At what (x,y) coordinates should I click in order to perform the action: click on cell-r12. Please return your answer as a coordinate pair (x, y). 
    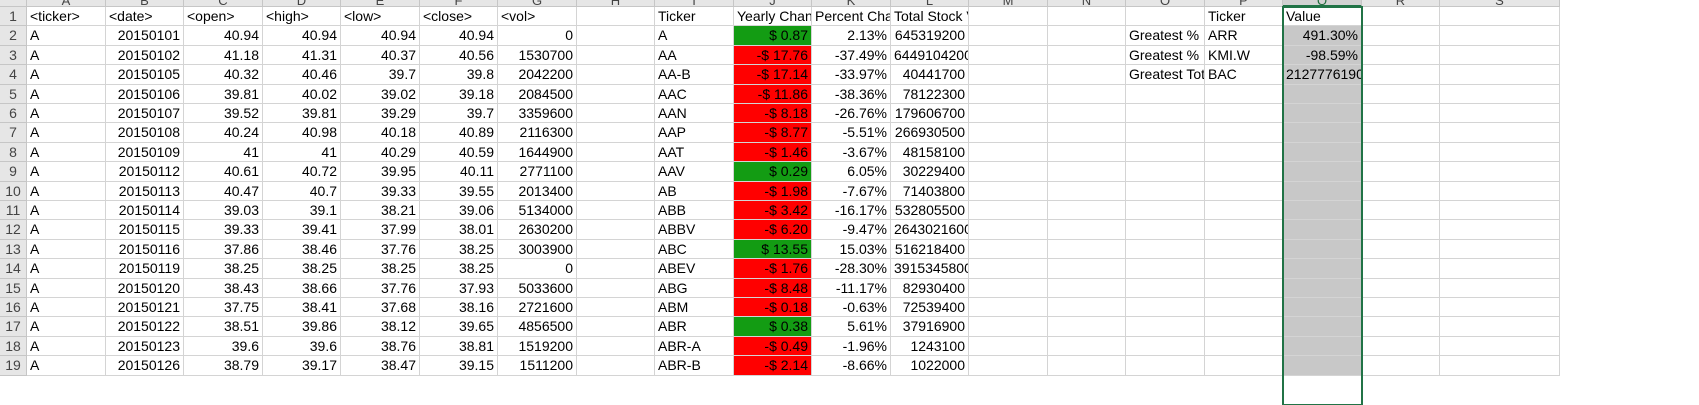
    Looking at the image, I should click on (1401, 230).